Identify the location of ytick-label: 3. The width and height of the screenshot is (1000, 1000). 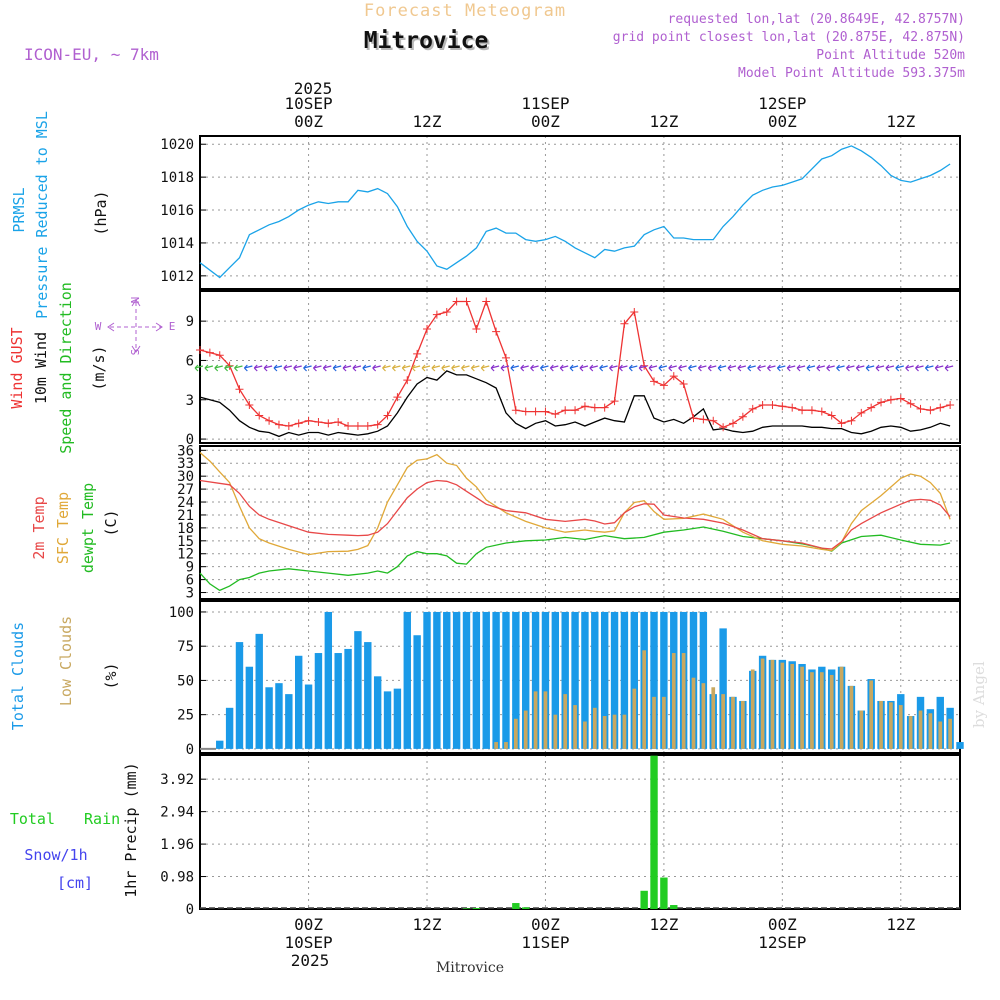
(190, 401).